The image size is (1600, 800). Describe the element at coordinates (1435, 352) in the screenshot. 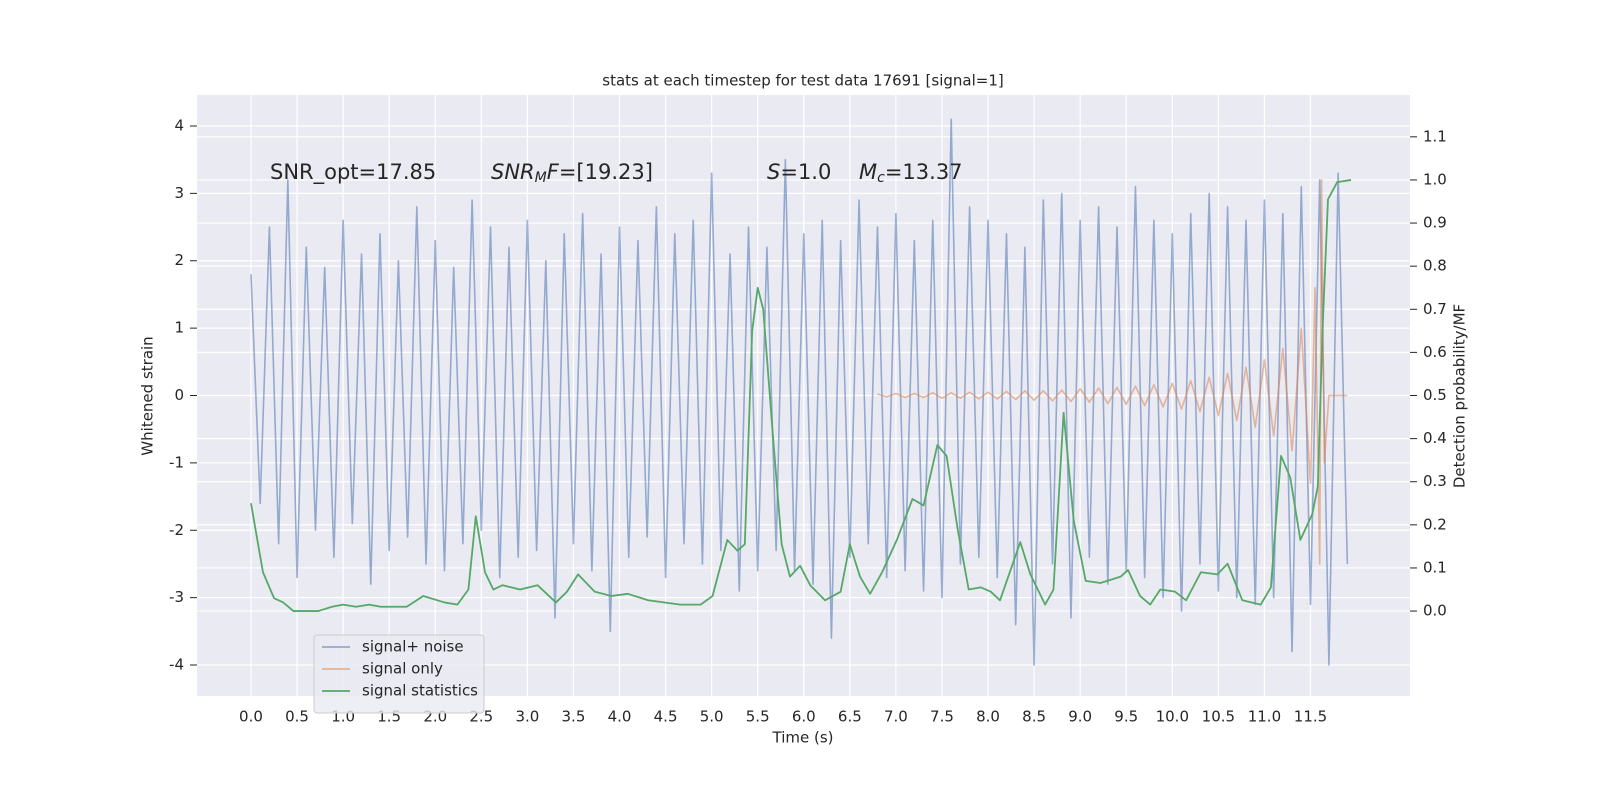

I see `y2-tick-label: 0.6` at that location.